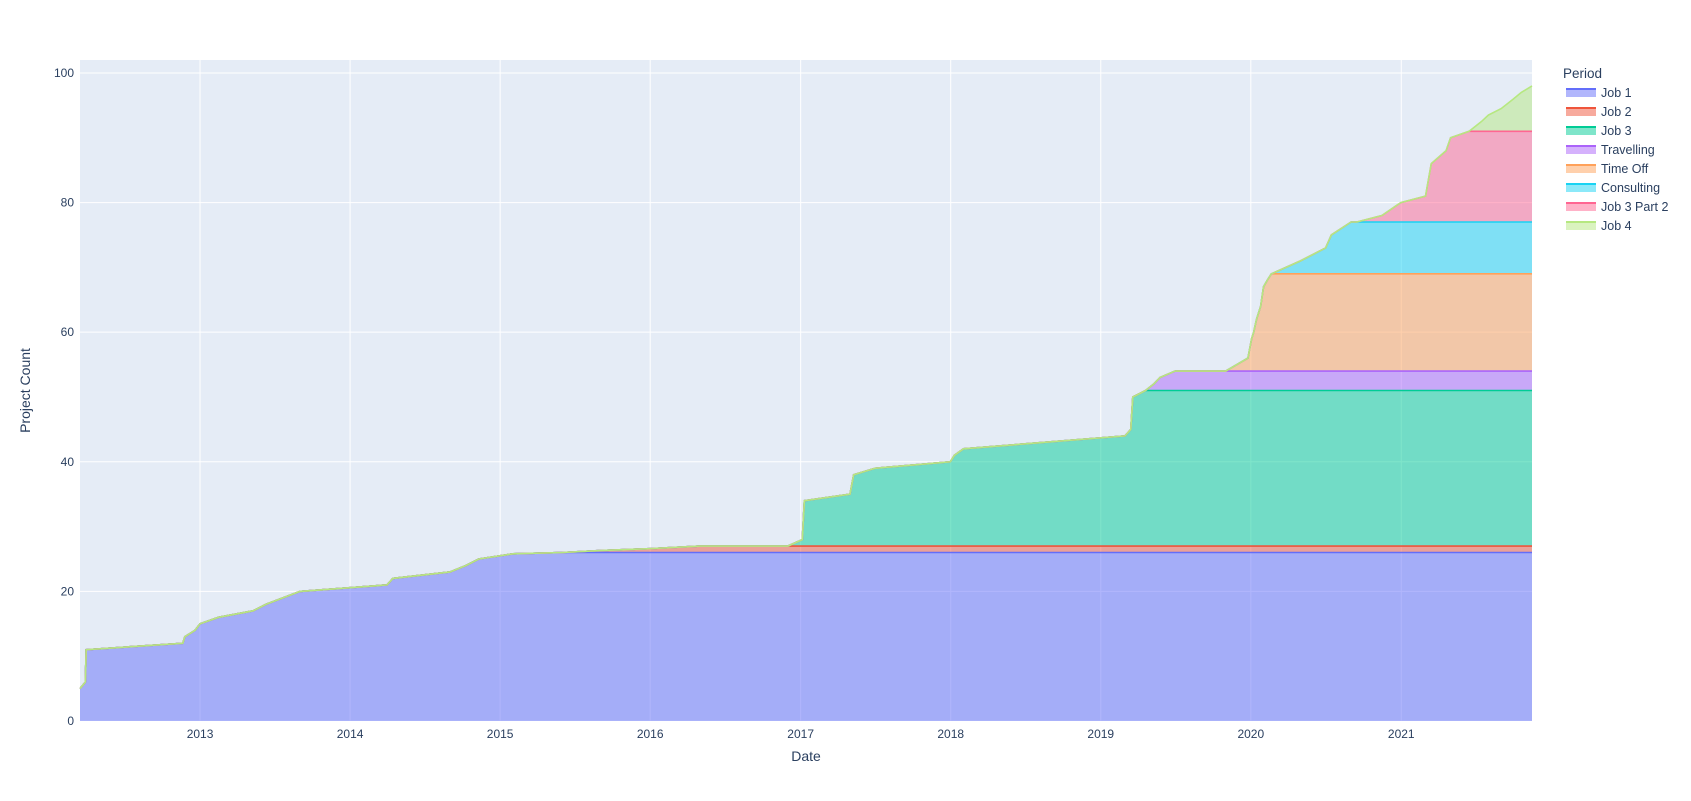 This screenshot has height=801, width=1691. I want to click on x-tick-label: 2013, so click(200, 734).